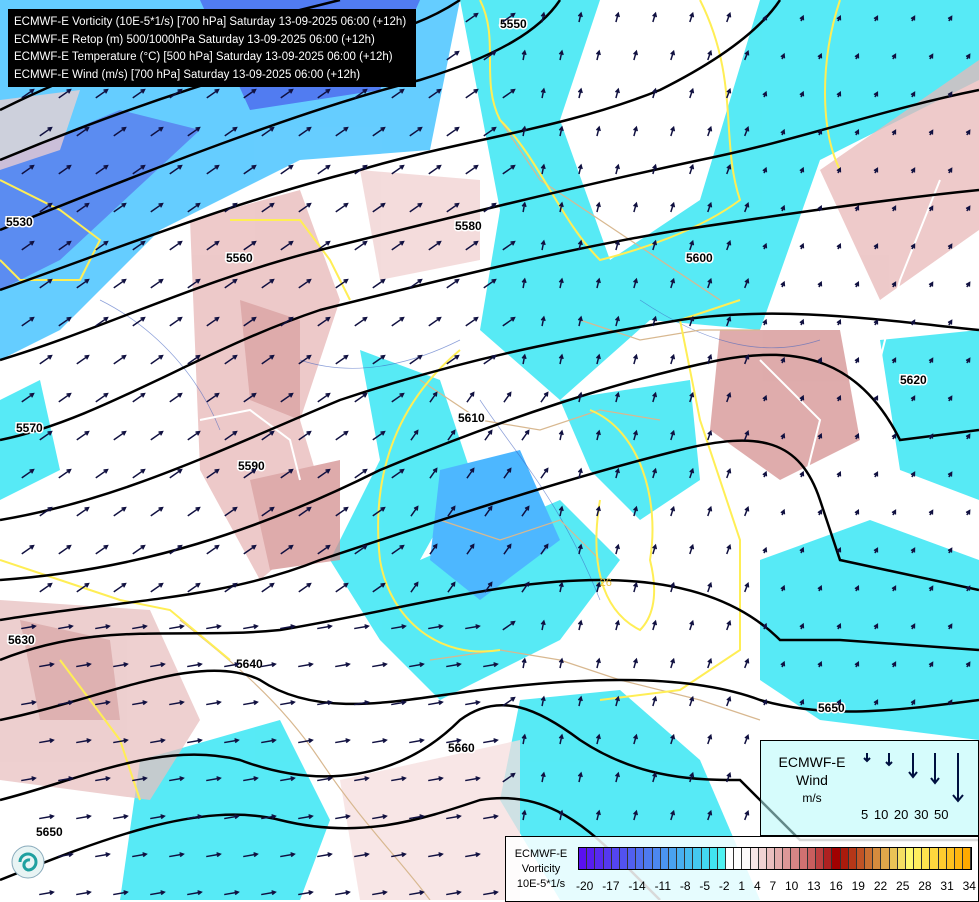  What do you see at coordinates (513, 24) in the screenshot?
I see `contour-label: 5550` at bounding box center [513, 24].